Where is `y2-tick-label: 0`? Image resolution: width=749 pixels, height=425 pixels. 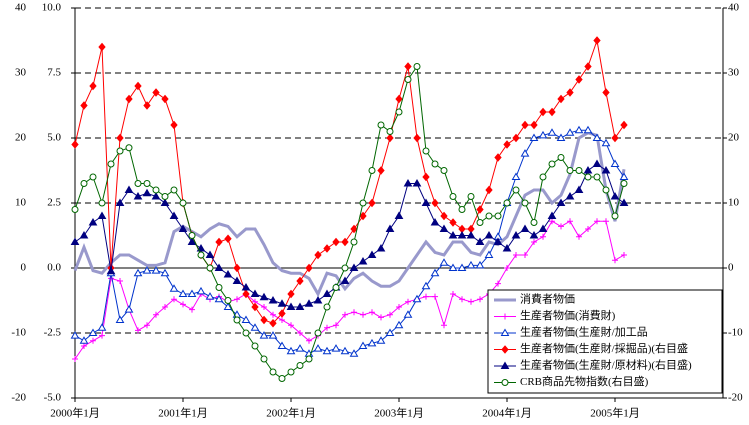
y2-tick-label: 0 is located at coordinates (731, 268).